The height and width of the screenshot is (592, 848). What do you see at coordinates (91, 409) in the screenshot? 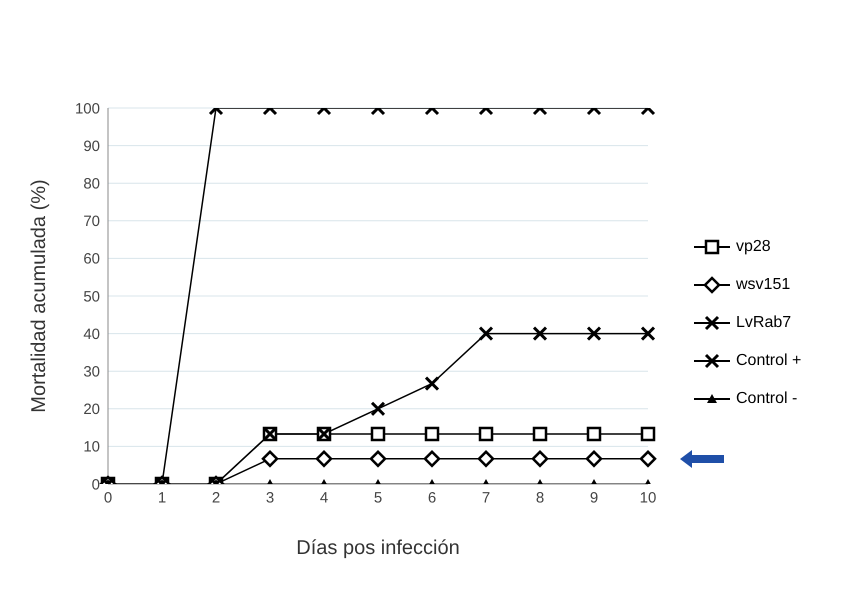
I see `y-tick-label: 20` at bounding box center [91, 409].